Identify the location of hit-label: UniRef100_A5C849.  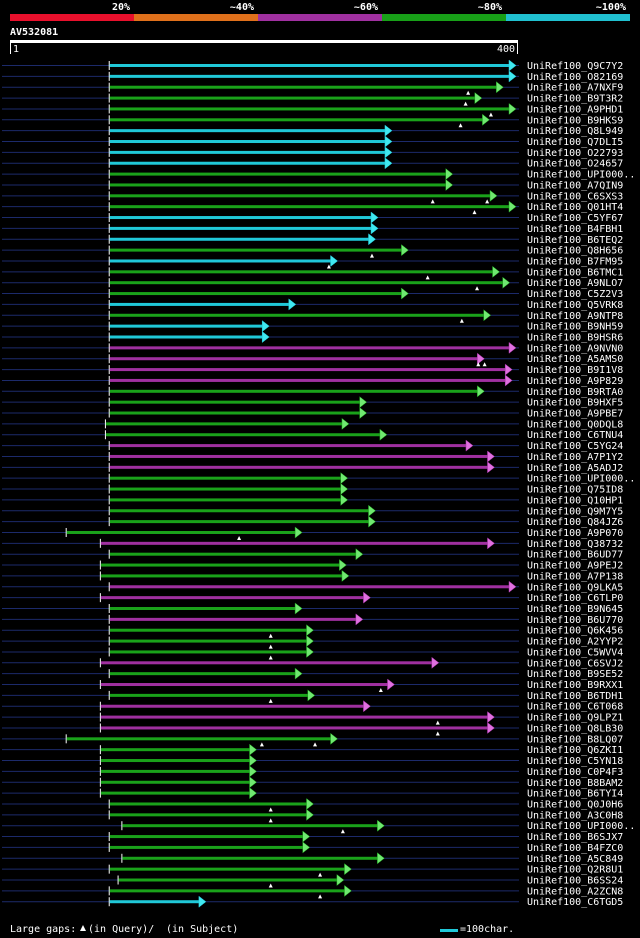
(575, 859).